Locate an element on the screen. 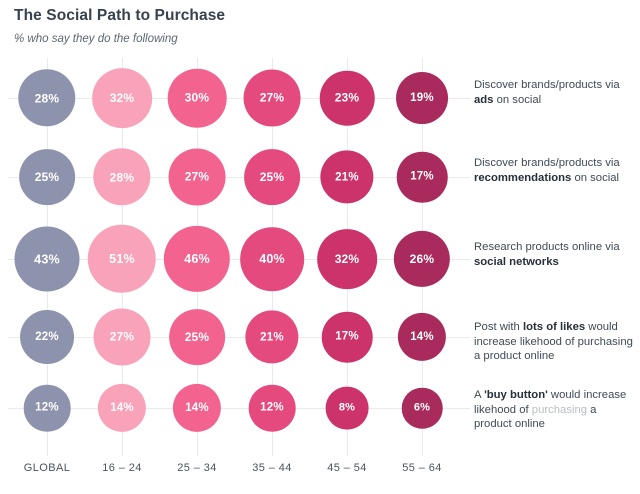 The image size is (640, 494). bubble-data-point: 30% is located at coordinates (197, 98).